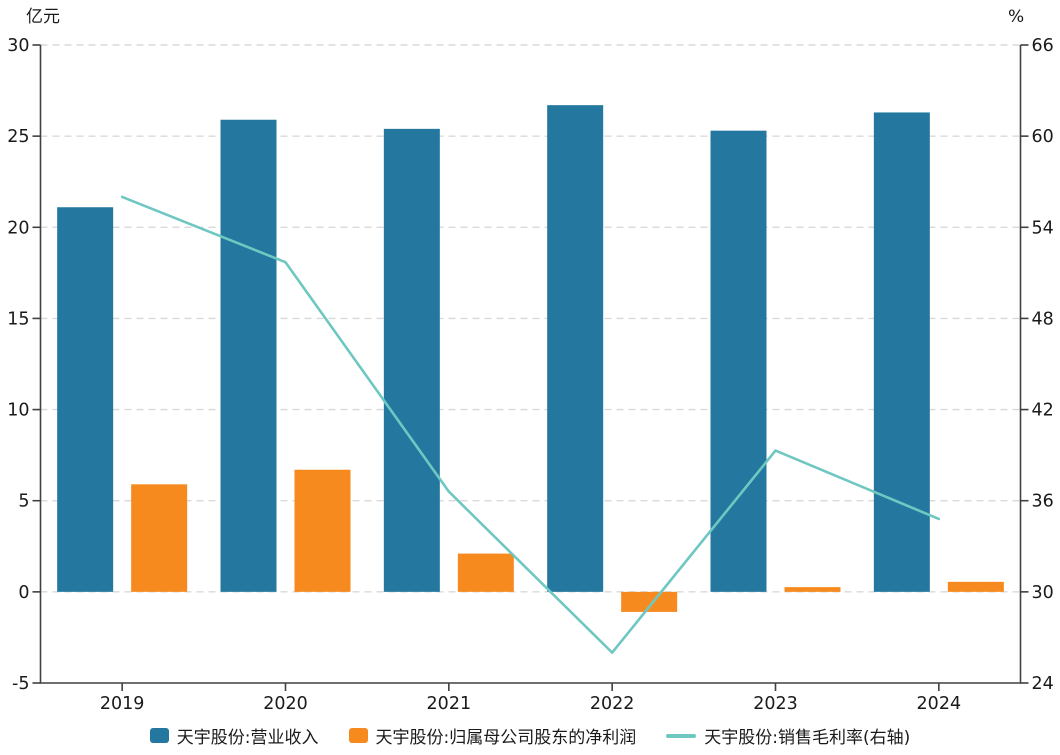 This screenshot has width=1060, height=755. Describe the element at coordinates (812, 589) in the screenshot. I see `bar-series-1-2023` at that location.